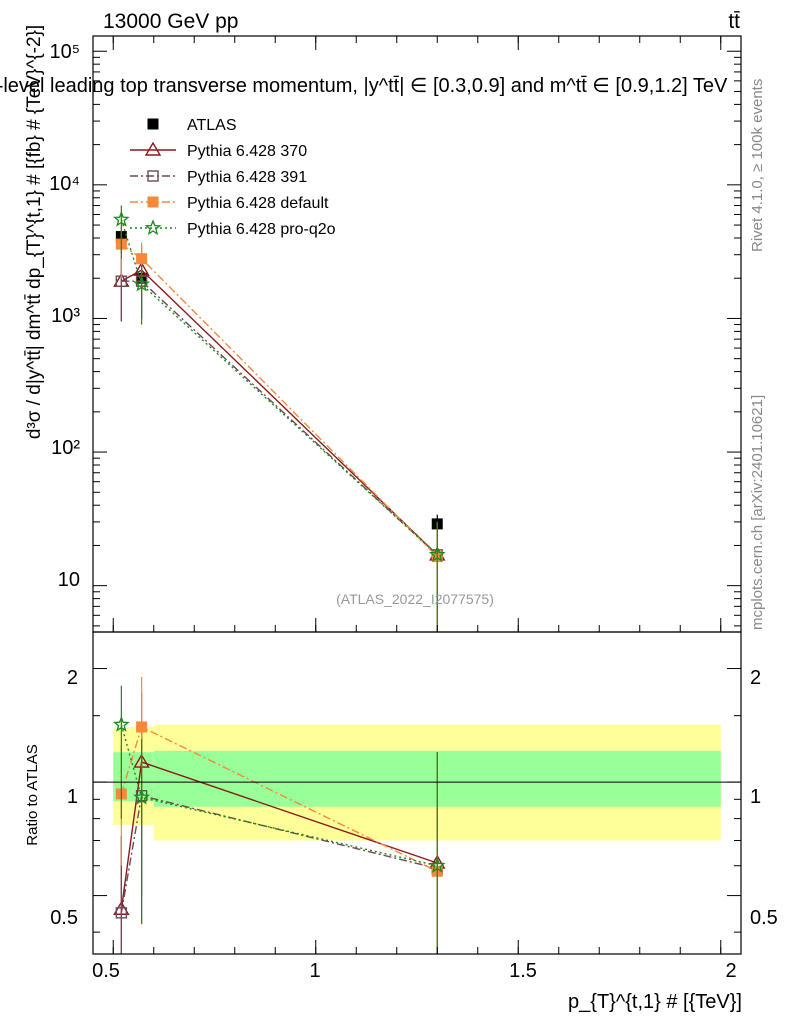  I want to click on pythia-6-428-default-legend-marker, so click(153, 202).